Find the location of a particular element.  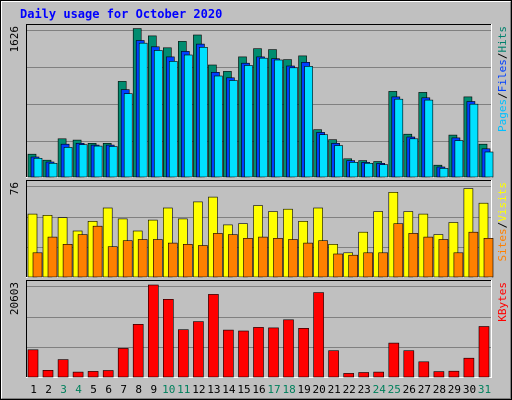

day-label: 1 is located at coordinates (33, 389).